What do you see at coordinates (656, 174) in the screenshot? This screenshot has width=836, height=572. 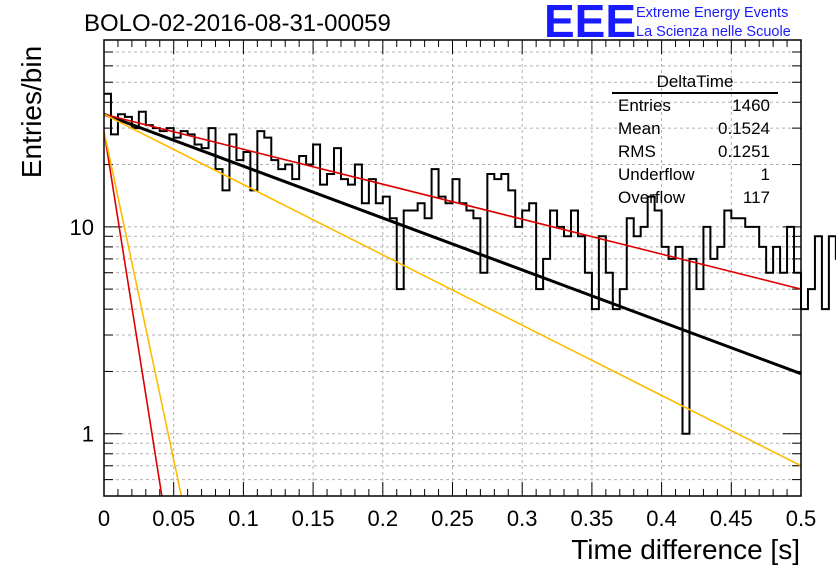 I see `stats-label: Underflow` at bounding box center [656, 174].